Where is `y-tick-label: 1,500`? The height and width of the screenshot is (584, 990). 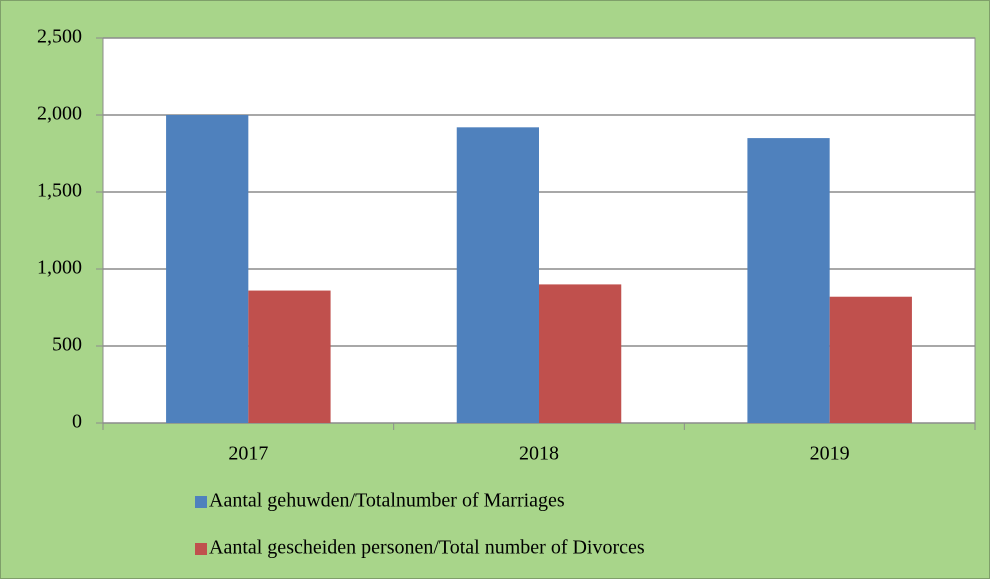 y-tick-label: 1,500 is located at coordinates (59, 191).